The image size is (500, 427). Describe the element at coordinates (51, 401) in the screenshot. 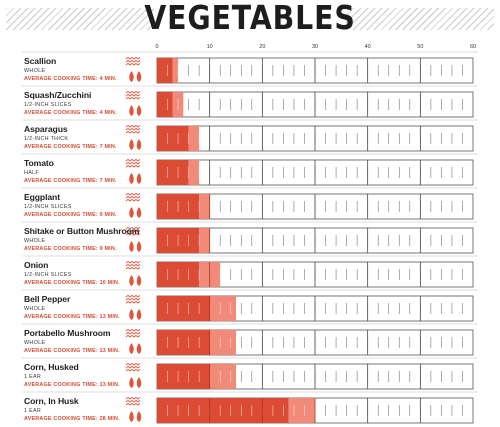

I see `vegetable-name: Corn, In Husk` at that location.